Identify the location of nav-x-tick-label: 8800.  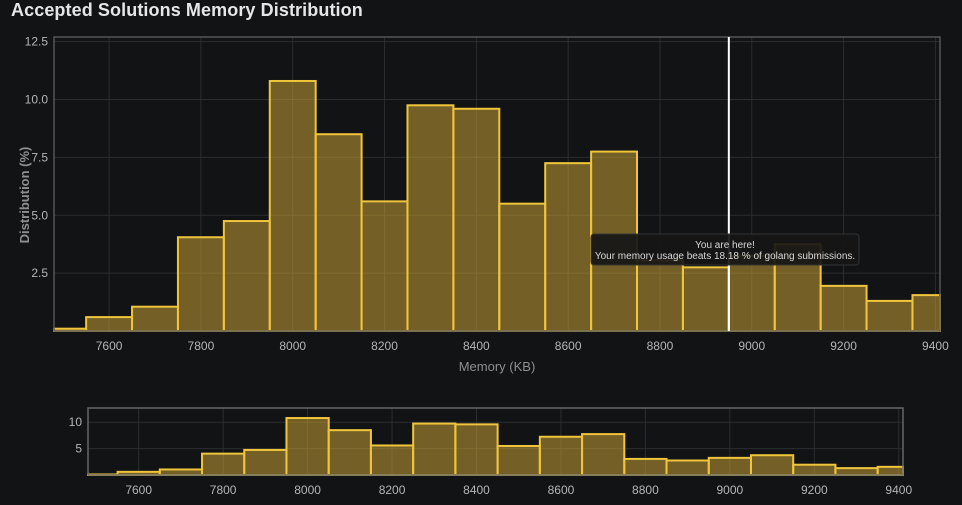
(645, 490).